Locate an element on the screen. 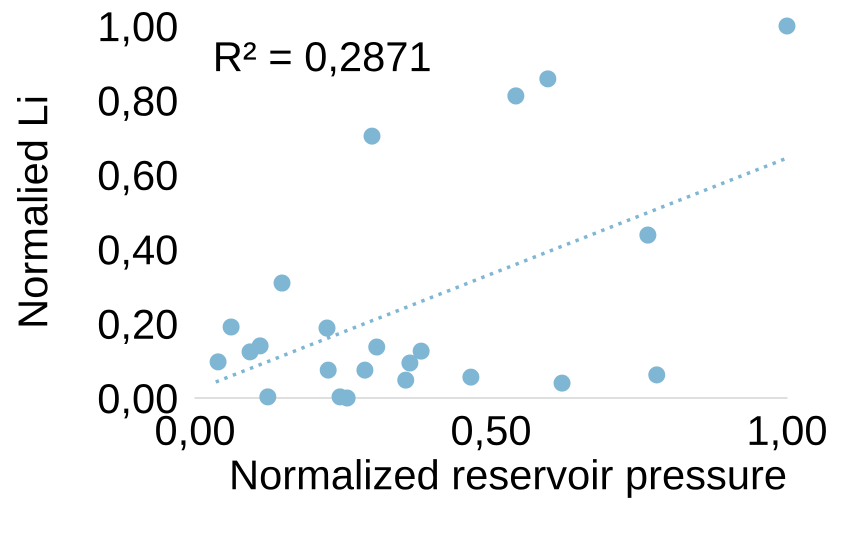  y-tick-label: 0,40 is located at coordinates (137, 252).